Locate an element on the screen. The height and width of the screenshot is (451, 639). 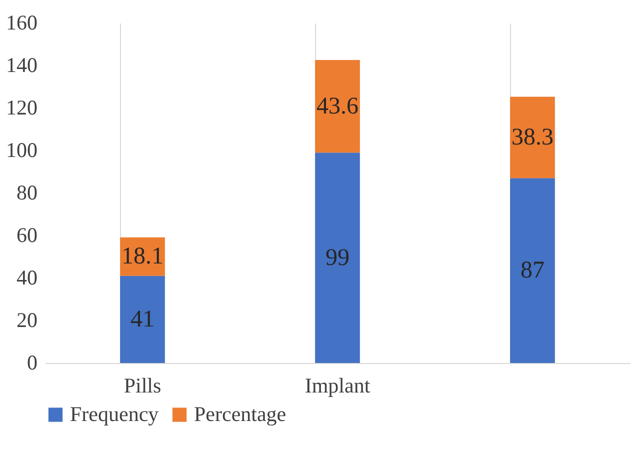
legend-label: Frequency is located at coordinates (115, 414).